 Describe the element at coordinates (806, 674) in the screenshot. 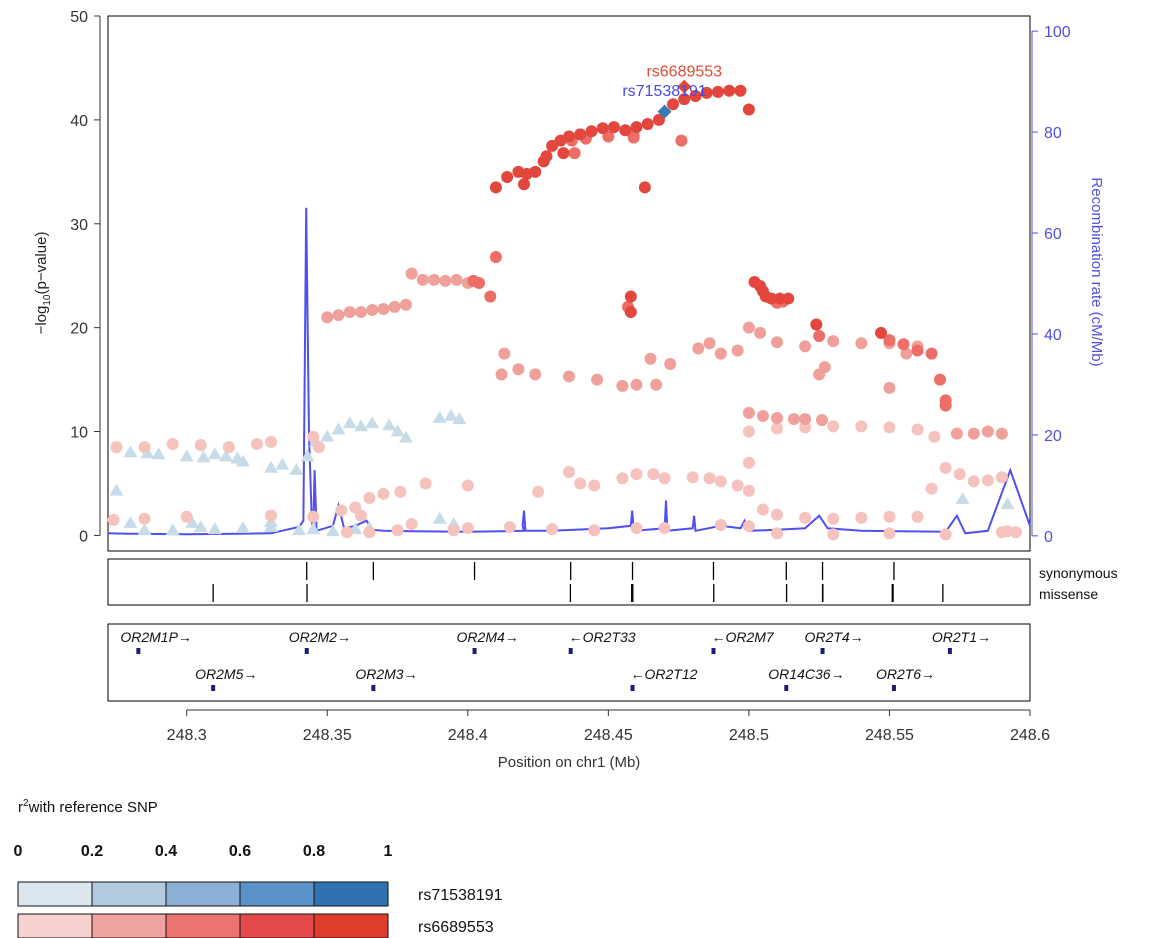

I see `gene-label: OR14C36→` at that location.